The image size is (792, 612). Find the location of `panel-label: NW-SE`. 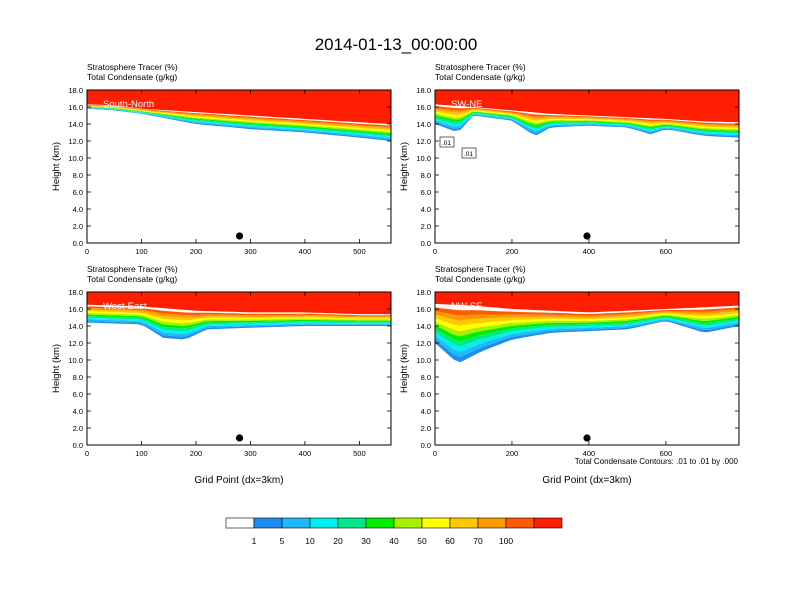

panel-label: NW-SE is located at coordinates (467, 306).